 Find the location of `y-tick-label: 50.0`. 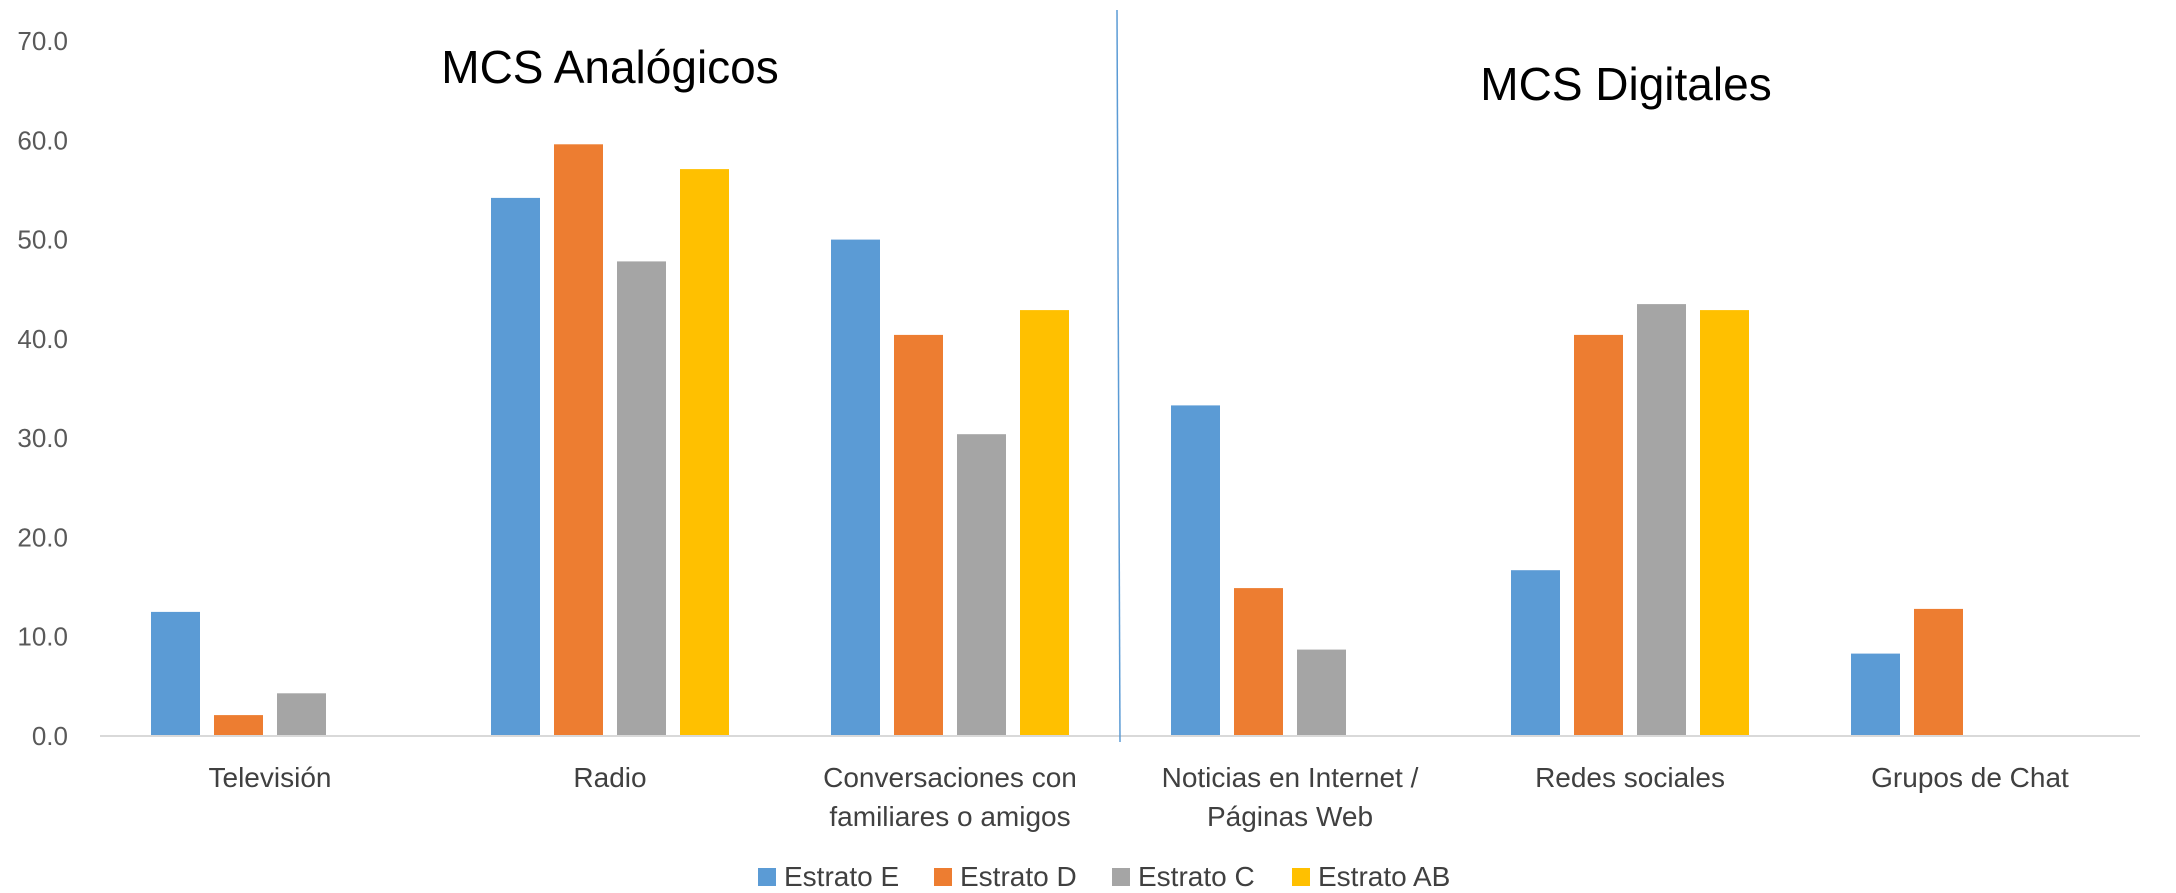

y-tick-label: 50.0 is located at coordinates (42, 240).